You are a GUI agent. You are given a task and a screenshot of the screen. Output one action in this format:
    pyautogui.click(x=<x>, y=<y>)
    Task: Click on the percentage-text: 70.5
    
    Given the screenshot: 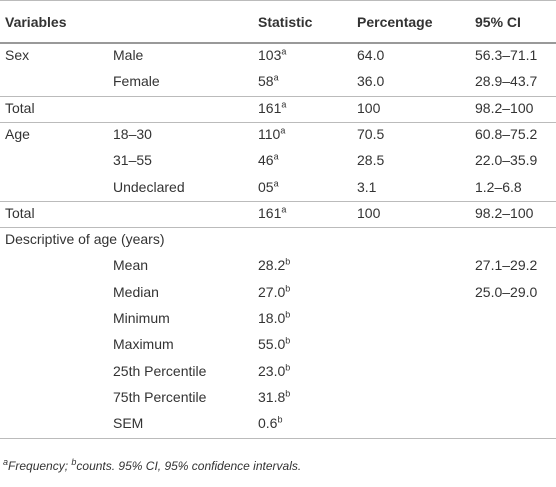 What is the action you would take?
    pyautogui.click(x=371, y=133)
    